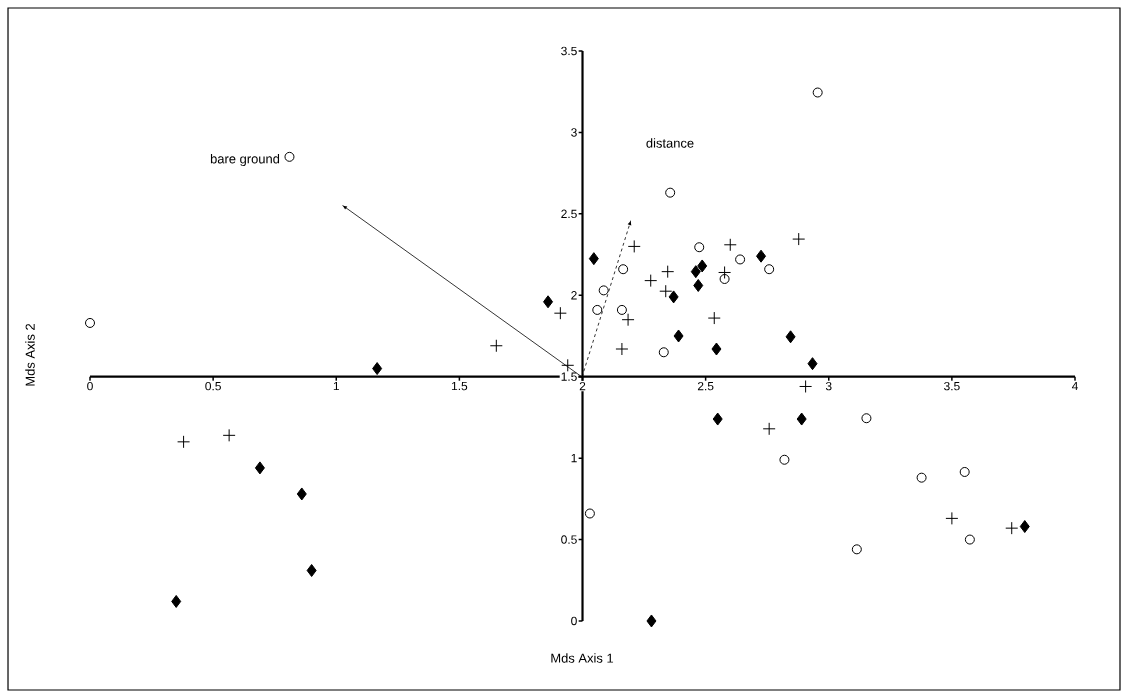 This screenshot has height=698, width=1128. What do you see at coordinates (569, 539) in the screenshot?
I see `y-tick-label: 0.5` at bounding box center [569, 539].